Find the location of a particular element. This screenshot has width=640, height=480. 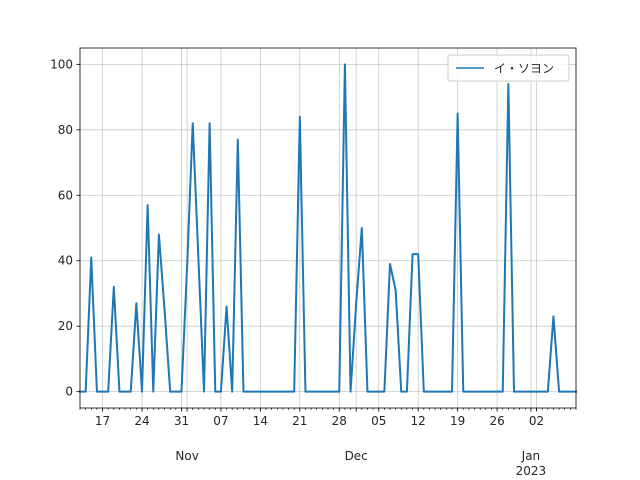

y-tick-label: 0 is located at coordinates (69, 392).